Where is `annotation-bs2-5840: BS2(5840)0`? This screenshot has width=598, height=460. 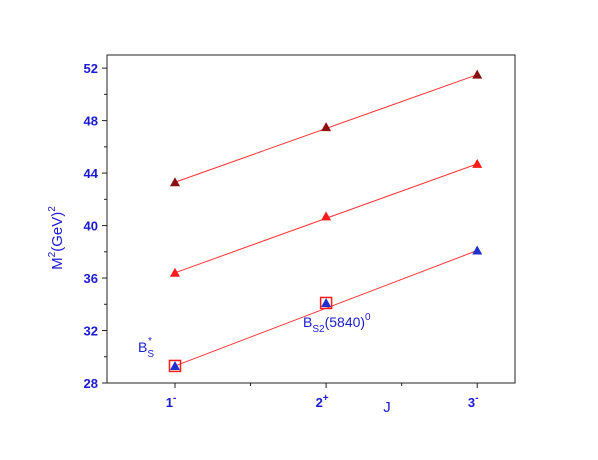 annotation-bs2-5840: BS2(5840)0 is located at coordinates (337, 323).